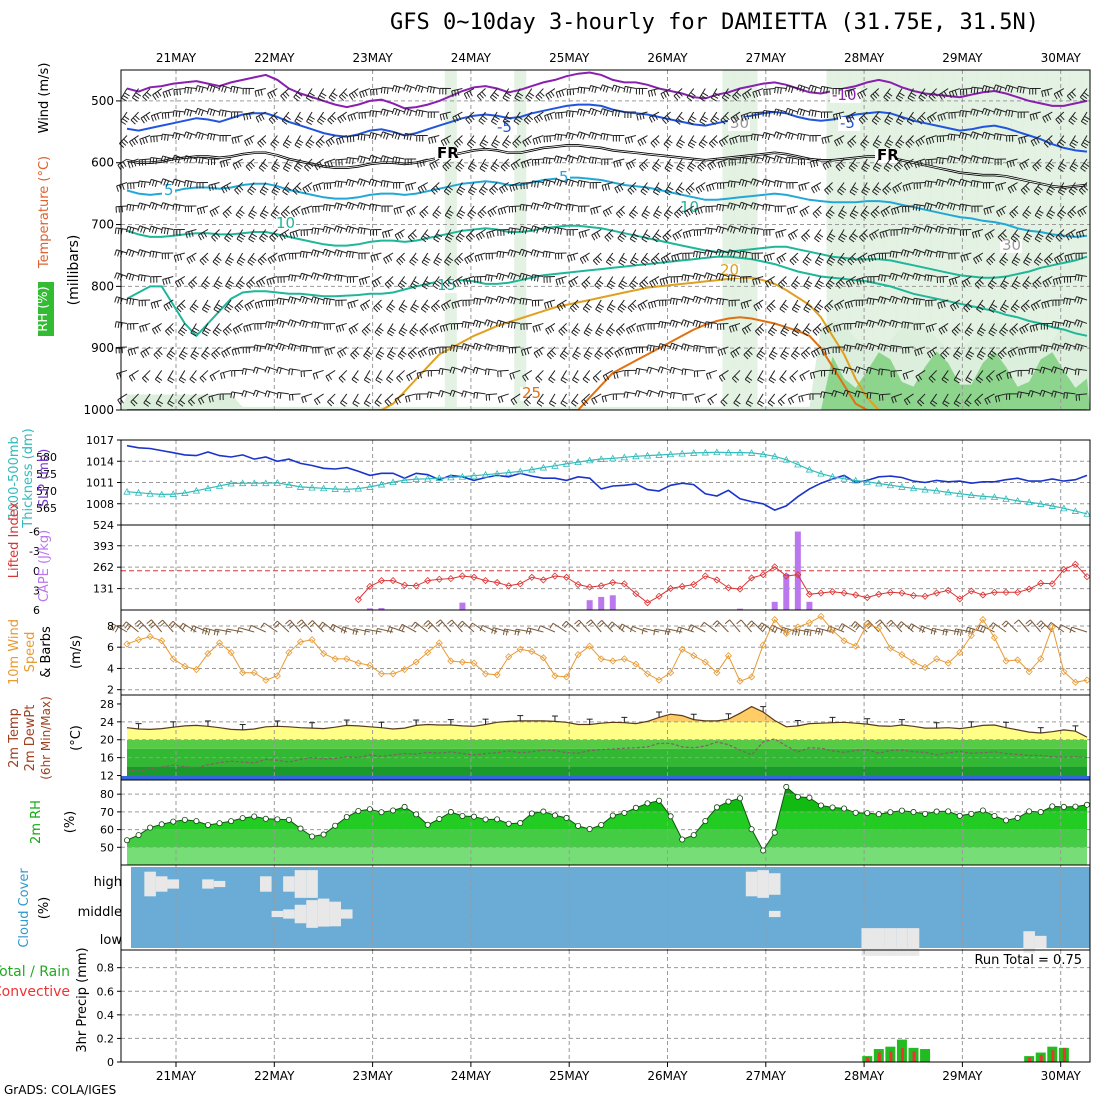  What do you see at coordinates (589, 605) in the screenshot?
I see `cape-bar` at bounding box center [589, 605].